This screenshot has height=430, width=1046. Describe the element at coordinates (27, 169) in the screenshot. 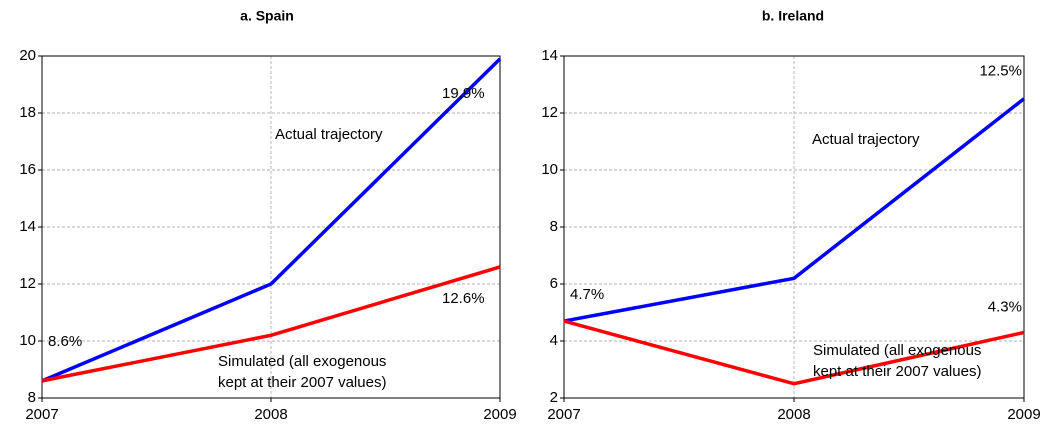

I see `y-tick-label: 16` at that location.